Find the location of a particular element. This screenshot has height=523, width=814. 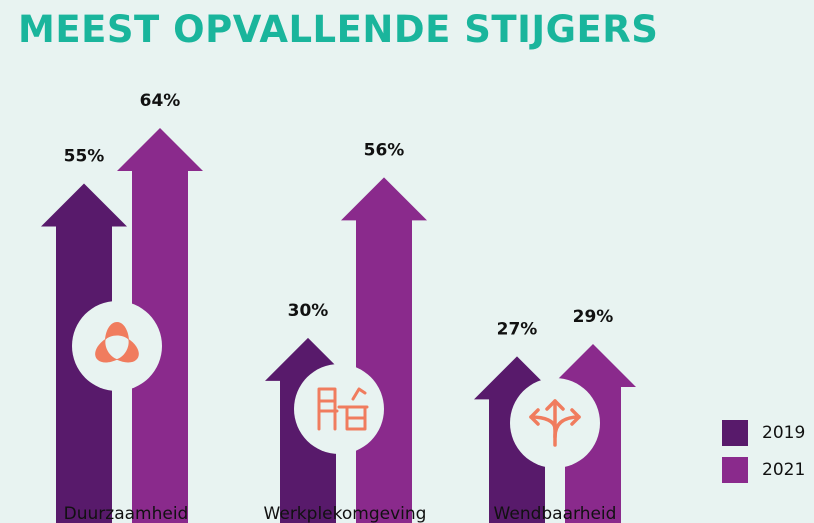

value-label-wendbaarheid-2021: 29% is located at coordinates (593, 317).